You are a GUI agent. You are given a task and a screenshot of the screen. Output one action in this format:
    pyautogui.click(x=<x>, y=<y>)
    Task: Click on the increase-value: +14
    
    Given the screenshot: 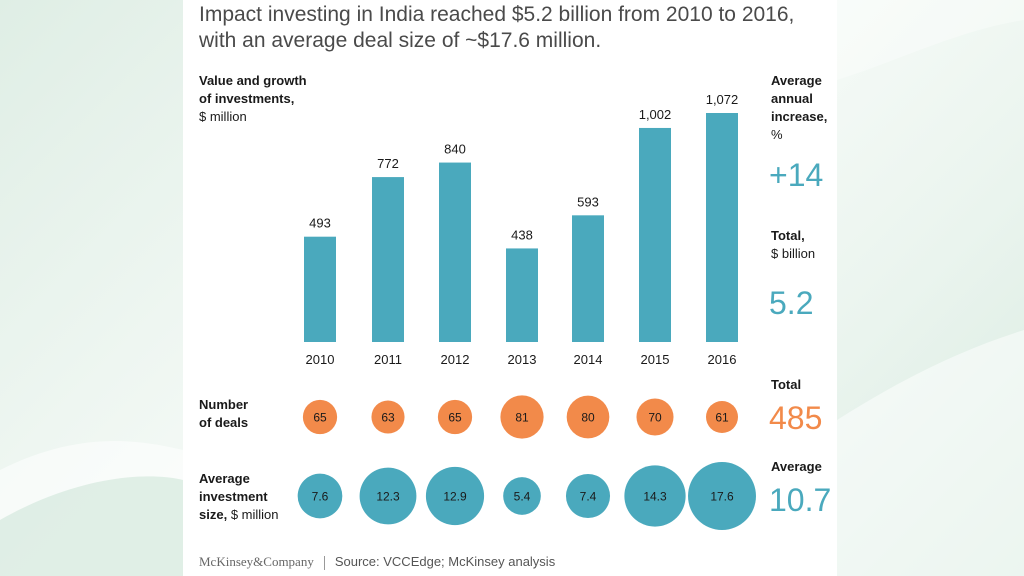 What is the action you would take?
    pyautogui.click(x=796, y=175)
    